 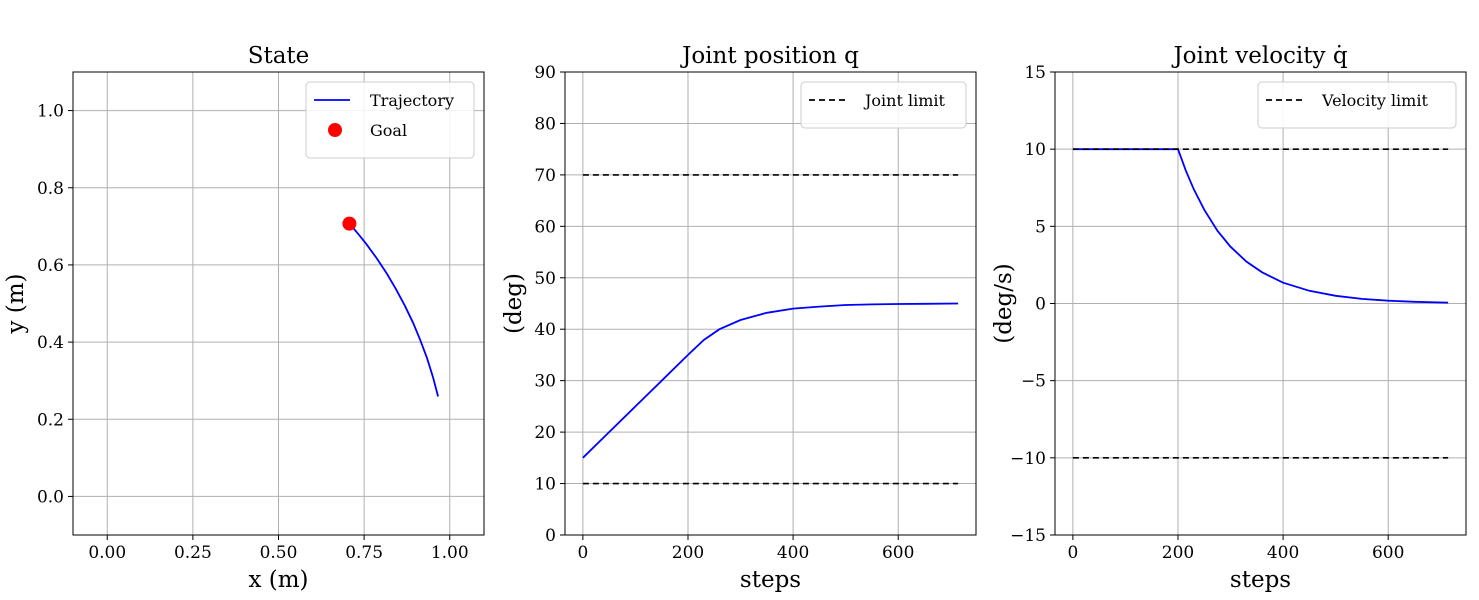 I want to click on x-tick-label: 0.75, so click(x=364, y=553).